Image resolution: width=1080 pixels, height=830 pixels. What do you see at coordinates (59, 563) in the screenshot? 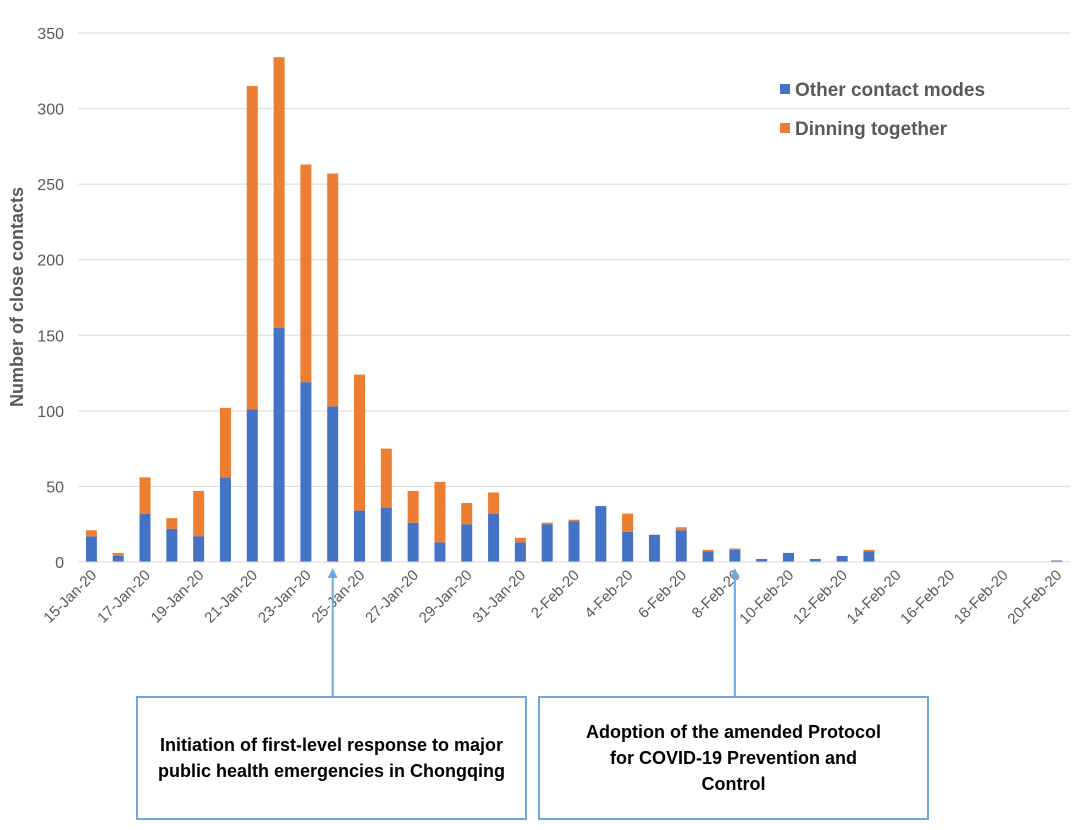
I see `y-tick-label: 0` at bounding box center [59, 563].